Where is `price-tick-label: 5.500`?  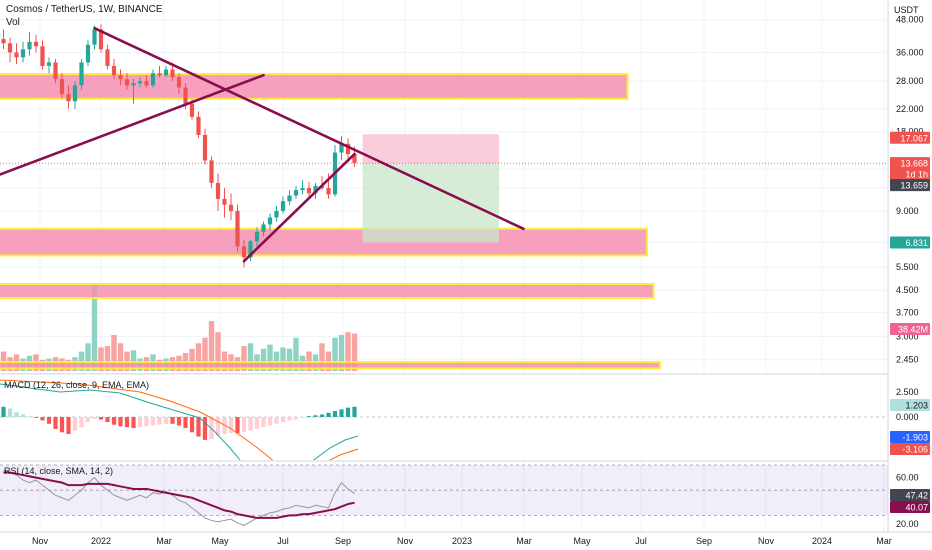 price-tick-label: 5.500 is located at coordinates (907, 267).